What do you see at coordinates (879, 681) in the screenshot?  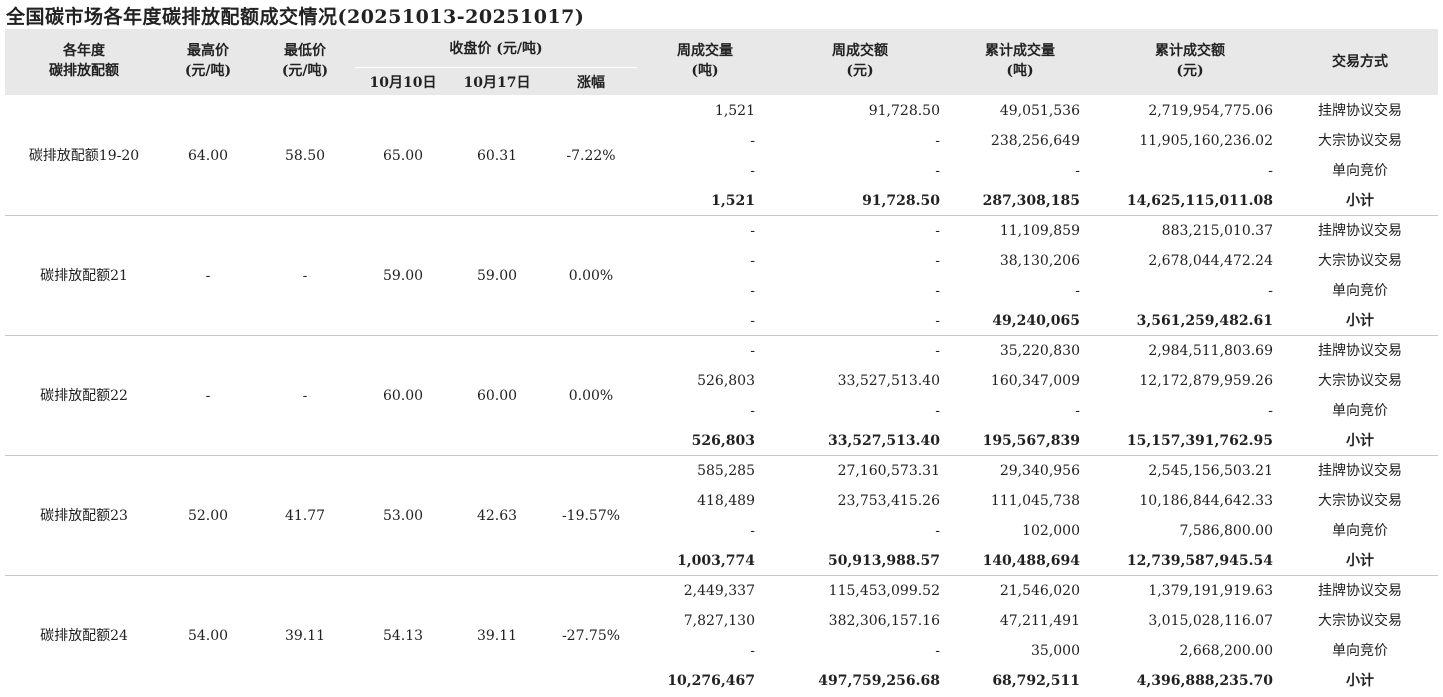 I see `subtotal-weekly-amount: 497,759,256.68` at bounding box center [879, 681].